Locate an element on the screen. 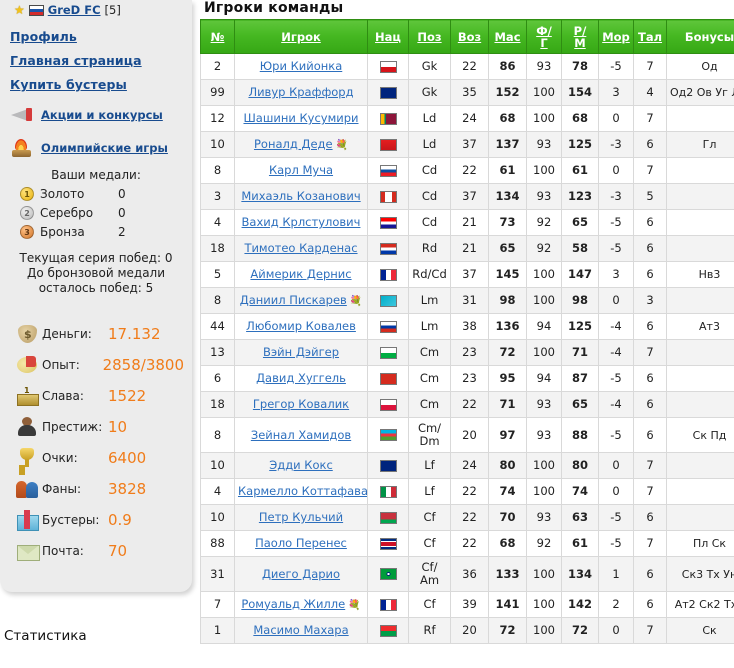 Image resolution: width=734 pixels, height=668 pixels. sidebar-item-promotions: Акции и конкурсы is located at coordinates (96, 115).